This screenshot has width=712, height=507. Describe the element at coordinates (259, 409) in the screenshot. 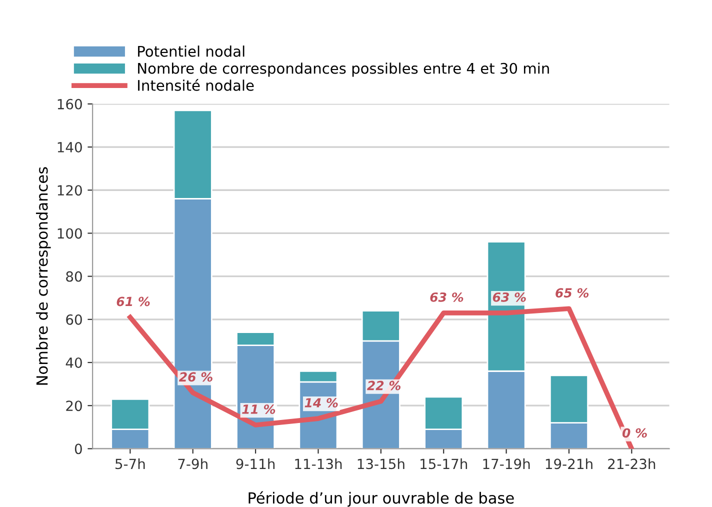

I see `data-label: 11 %` at that location.